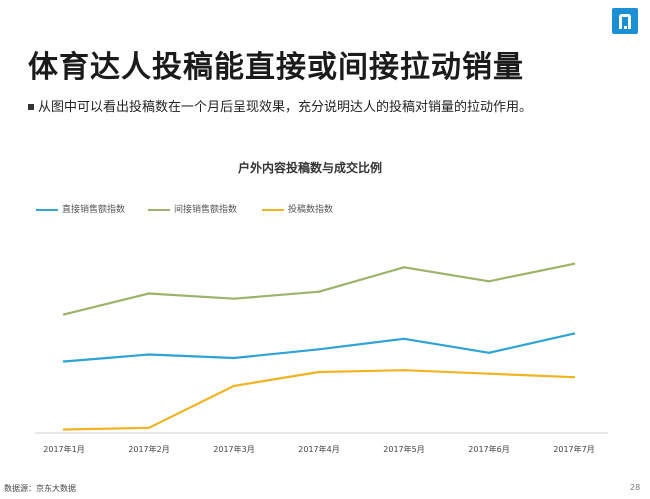  I want to click on subtitle-text: 从图中可以看出投稿数在一个月后呈现效果，充分说明达人的投稿对销量的拉动作用。, so click(285, 107).